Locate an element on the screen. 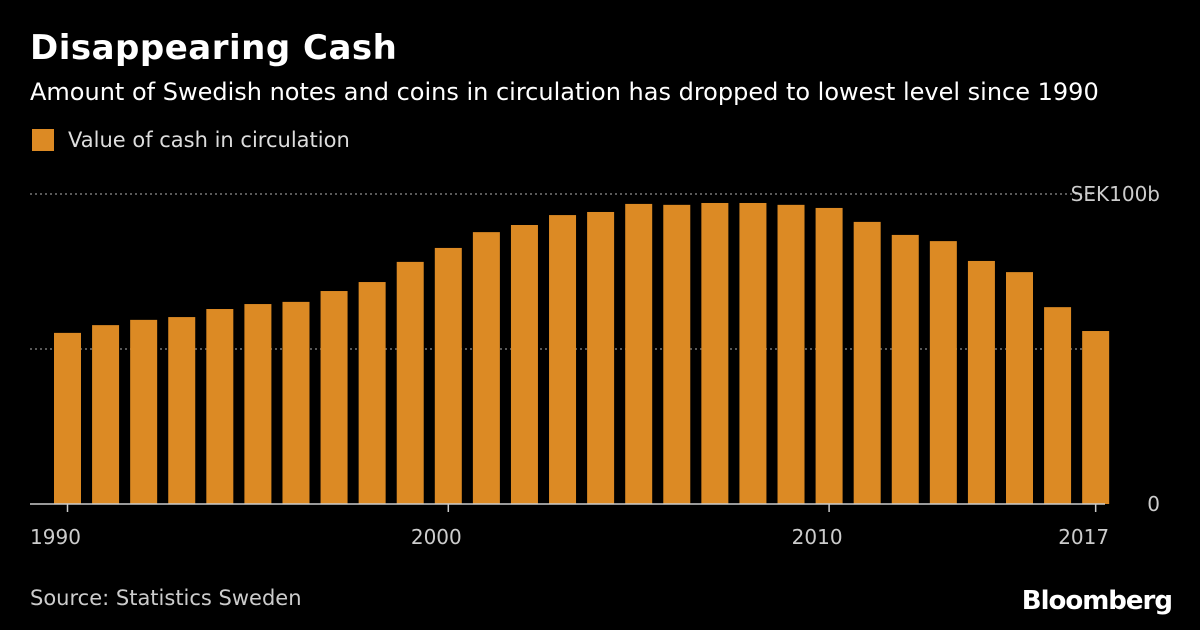  y-tick-label: SEK100b is located at coordinates (1115, 194).